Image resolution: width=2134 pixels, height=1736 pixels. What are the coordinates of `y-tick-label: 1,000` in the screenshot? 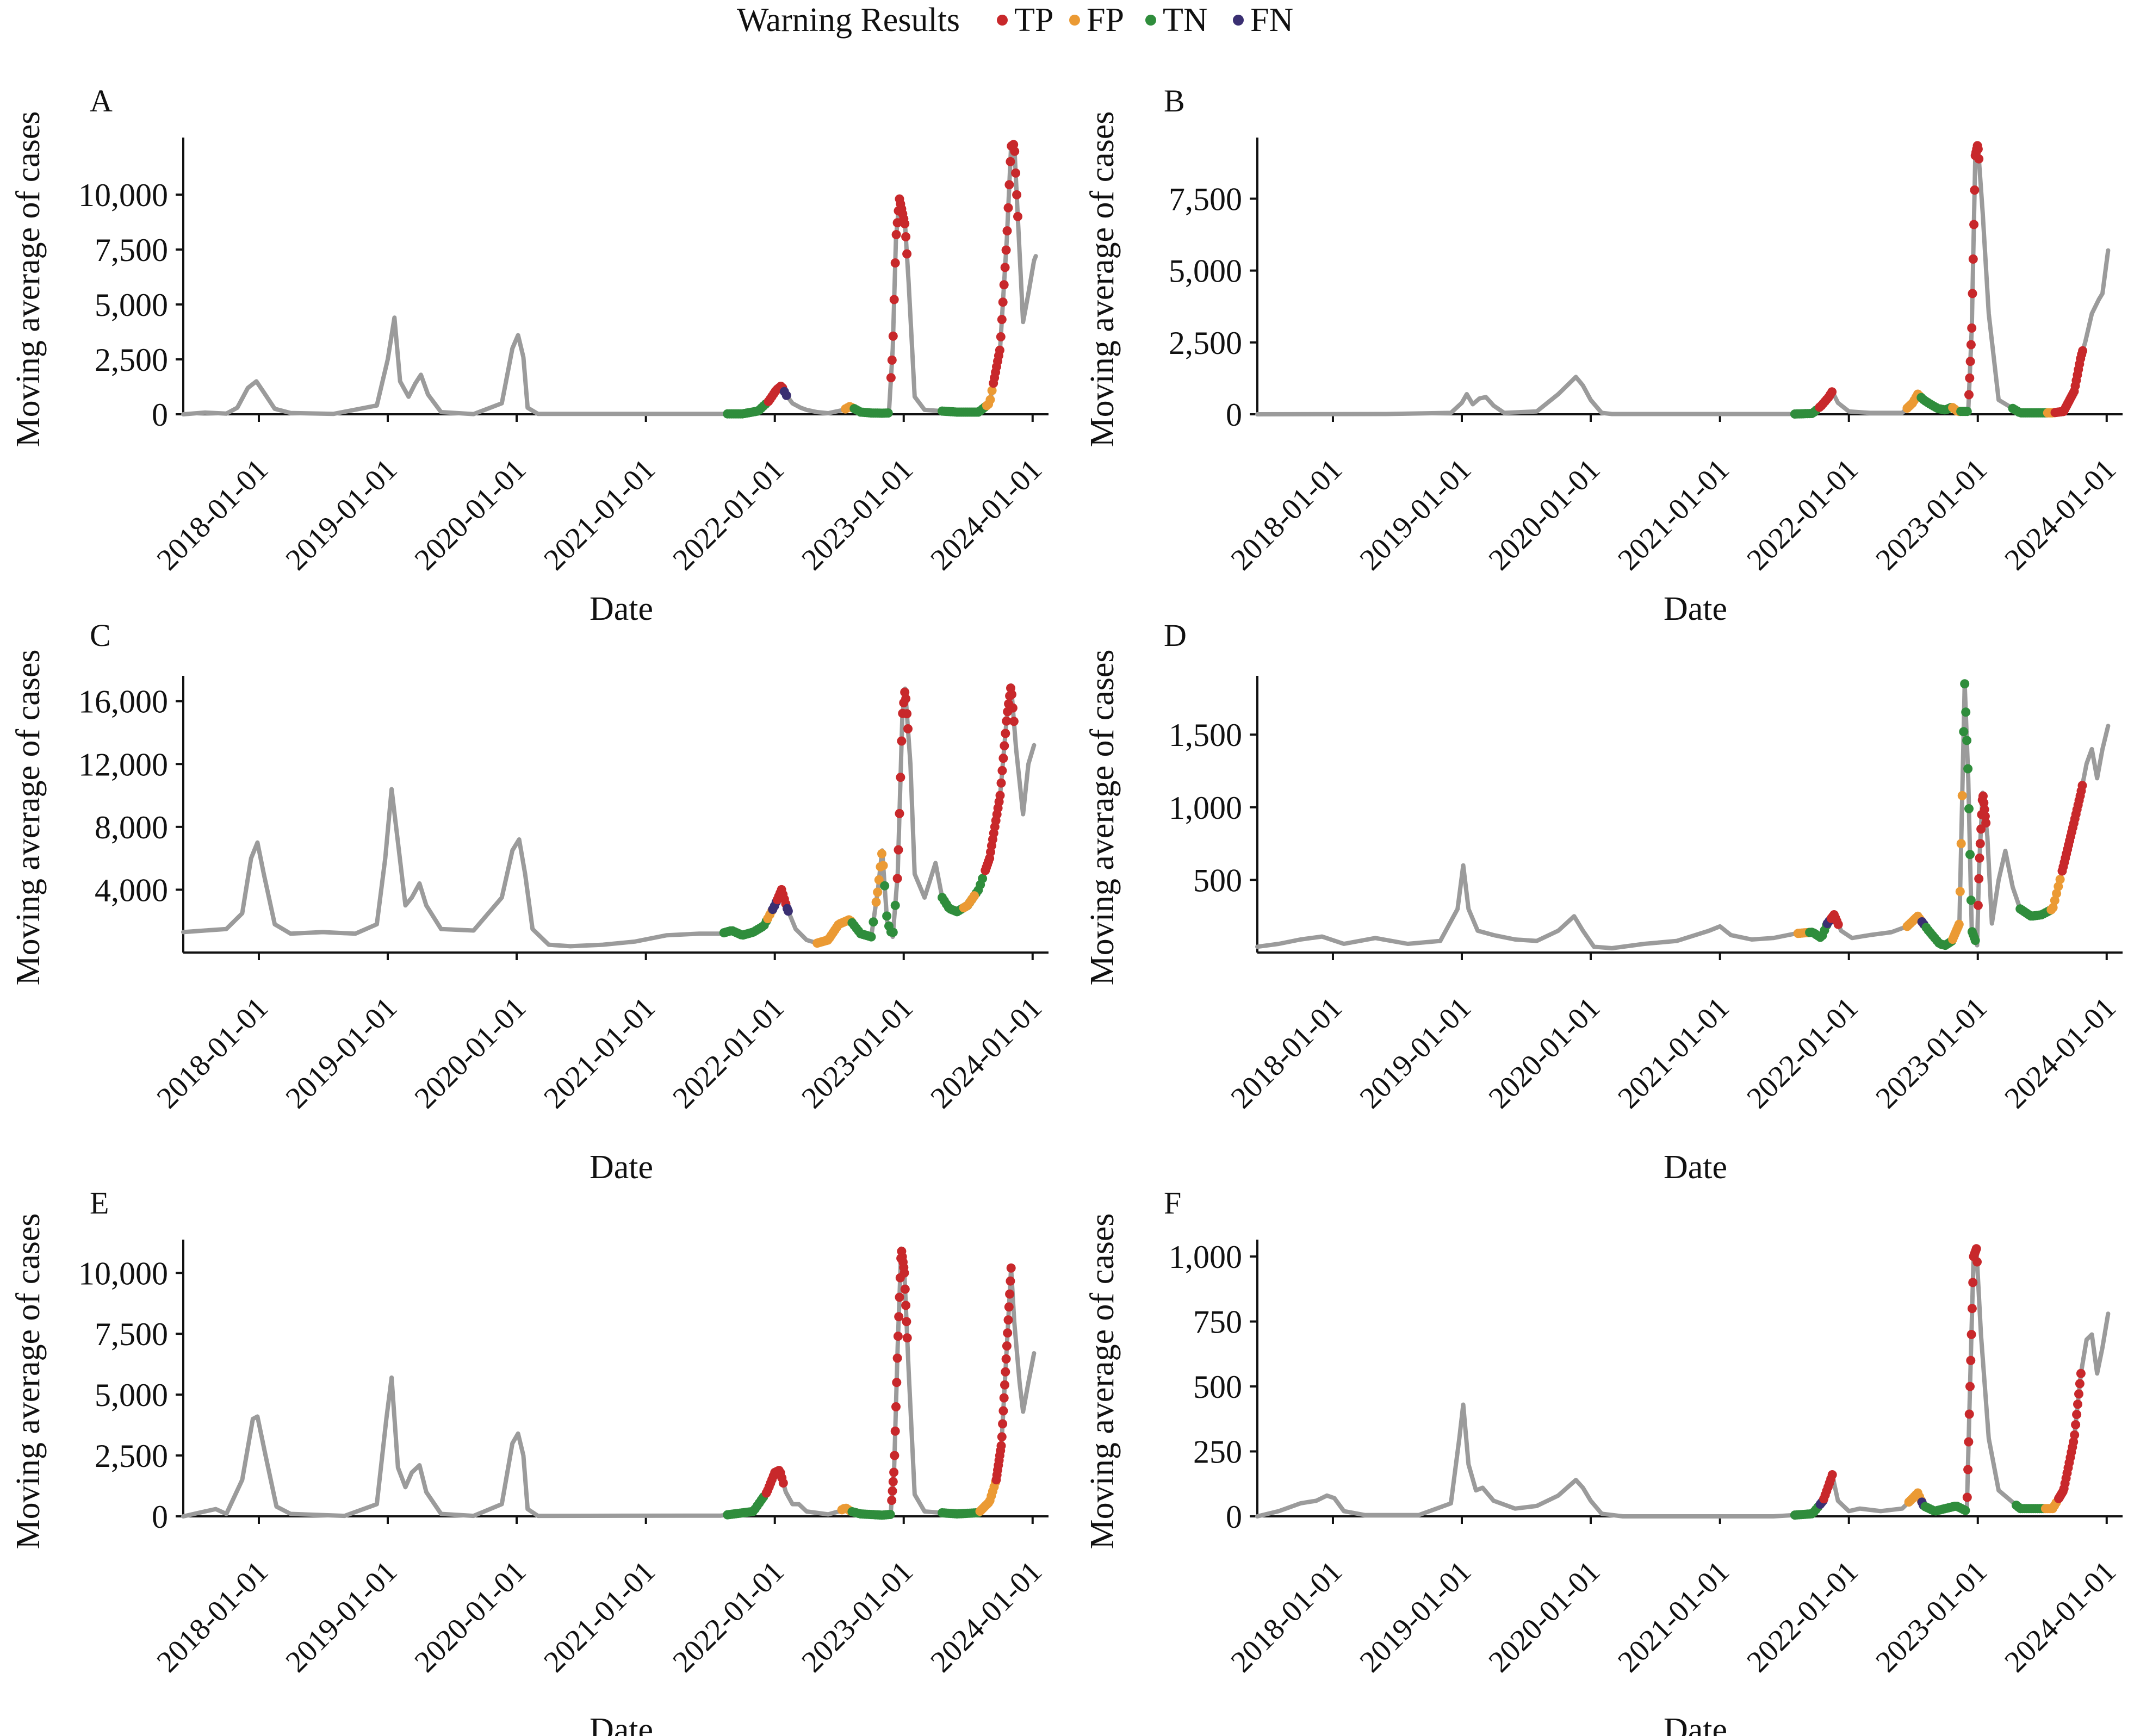 It's located at (1205, 808).